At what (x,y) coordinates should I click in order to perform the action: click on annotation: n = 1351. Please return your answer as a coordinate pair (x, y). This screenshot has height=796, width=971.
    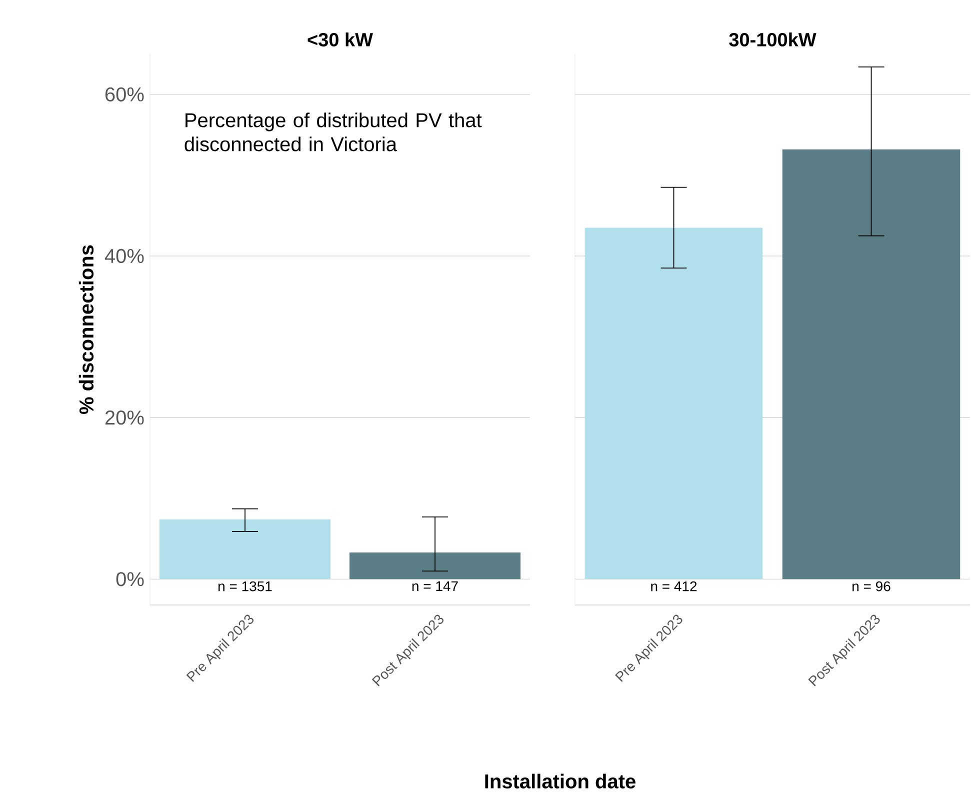
    Looking at the image, I should click on (245, 586).